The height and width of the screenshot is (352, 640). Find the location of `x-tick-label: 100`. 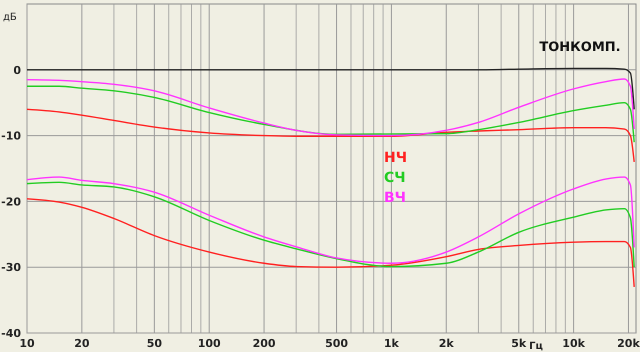

x-tick-label: 100 is located at coordinates (210, 343).